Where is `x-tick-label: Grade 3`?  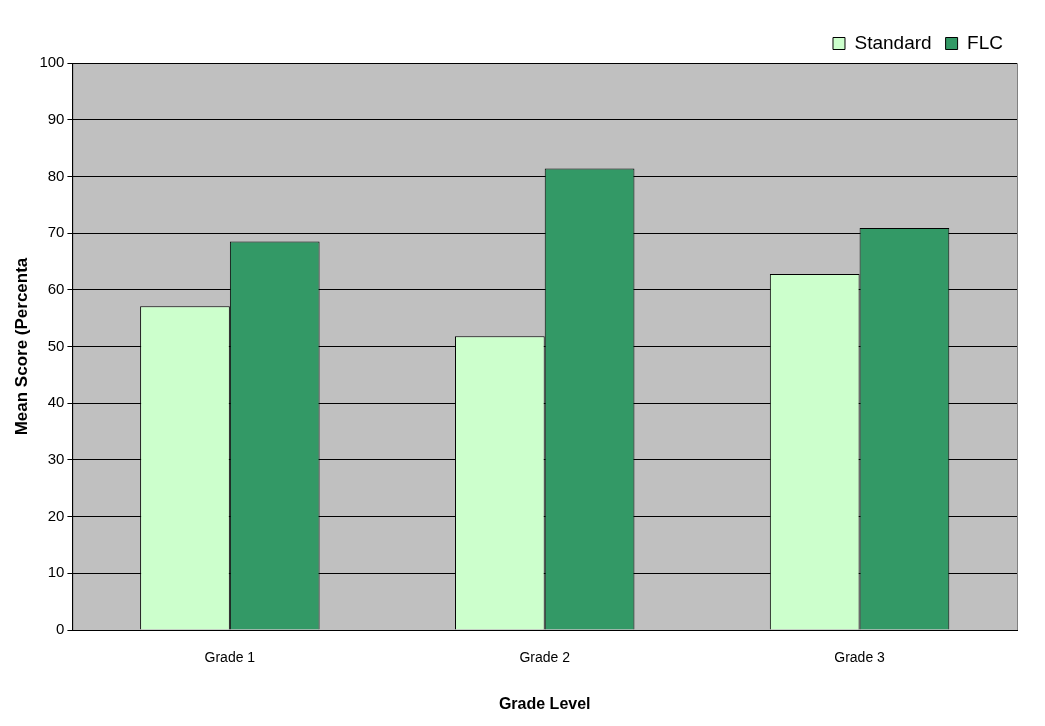 x-tick-label: Grade 3 is located at coordinates (860, 657).